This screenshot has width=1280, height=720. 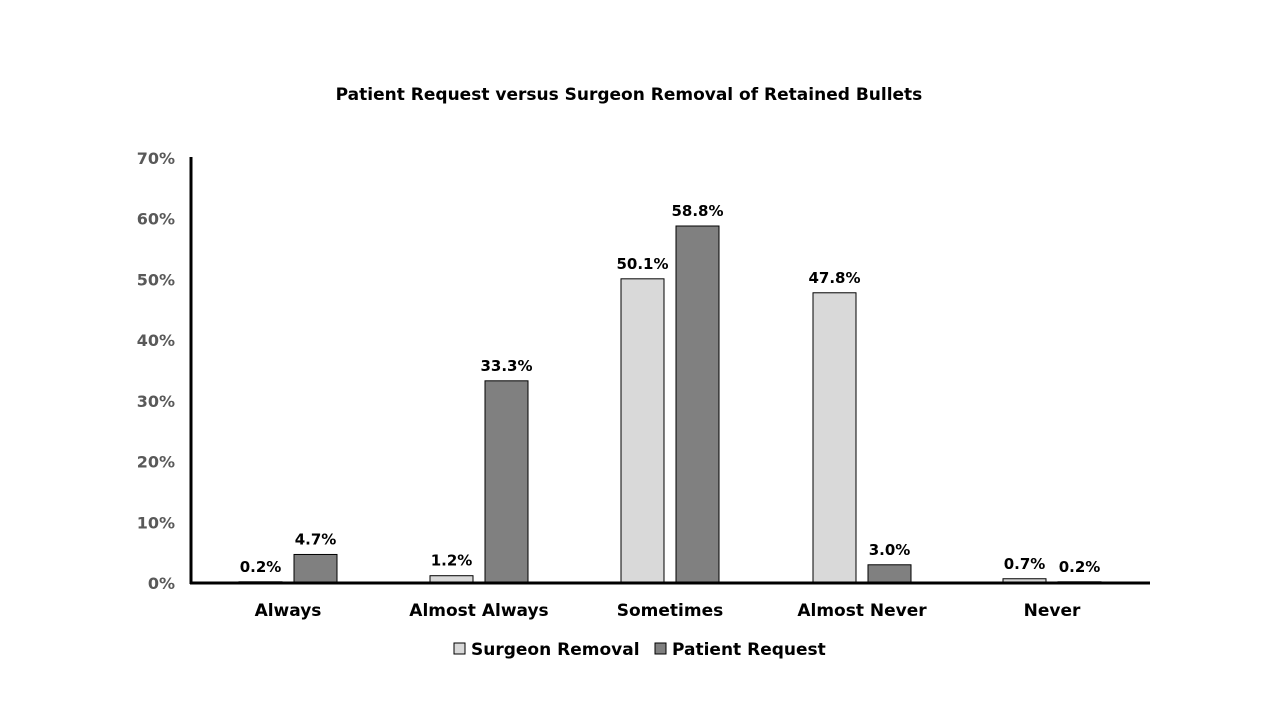 I want to click on legend-label: Patient Request, so click(x=749, y=650).